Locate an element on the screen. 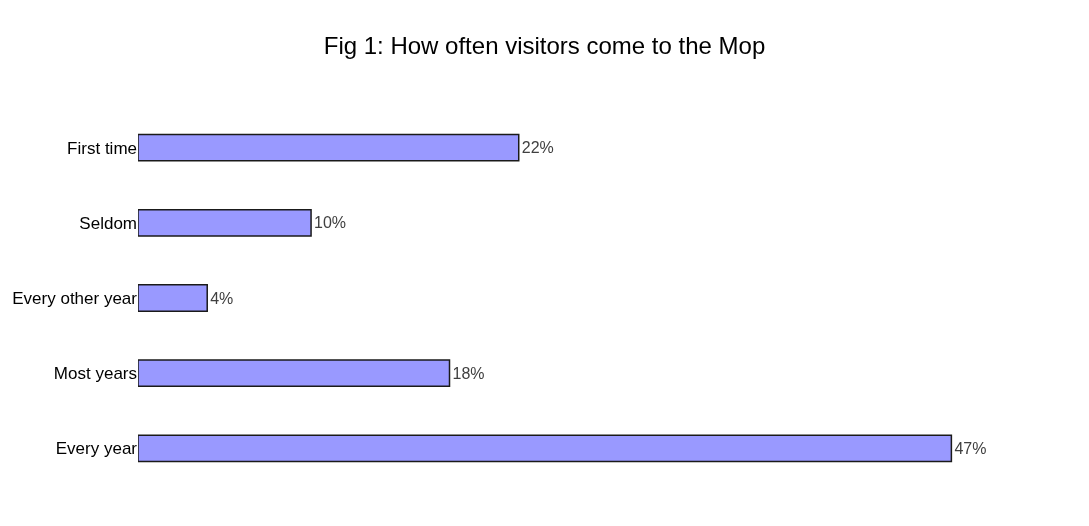 Image resolution: width=1089 pixels, height=526 pixels. data-label: 22% is located at coordinates (537, 148).